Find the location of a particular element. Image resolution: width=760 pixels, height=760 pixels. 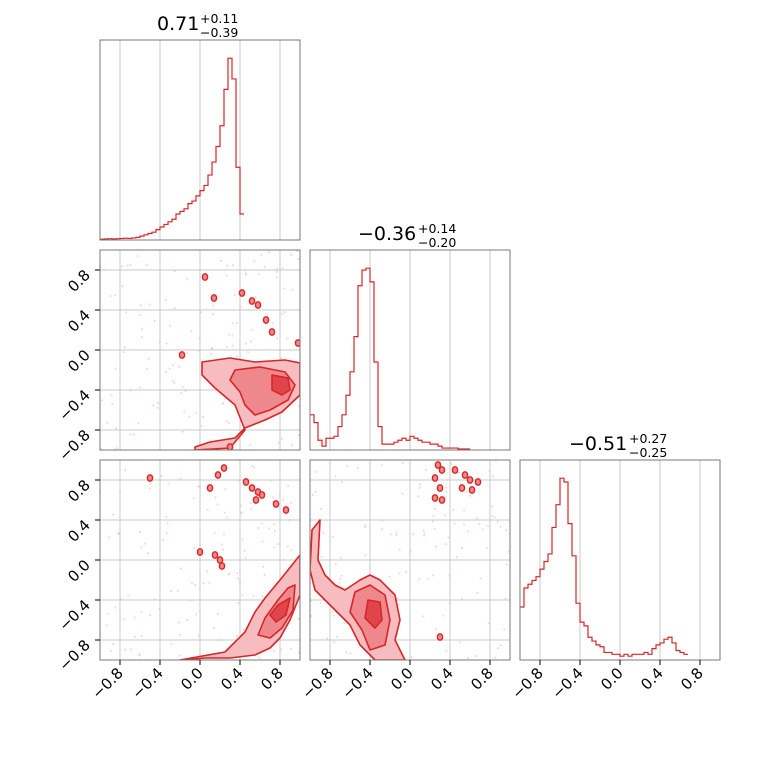

contour-2-3-xtick-label-3: 0.4 is located at coordinates (442, 679).